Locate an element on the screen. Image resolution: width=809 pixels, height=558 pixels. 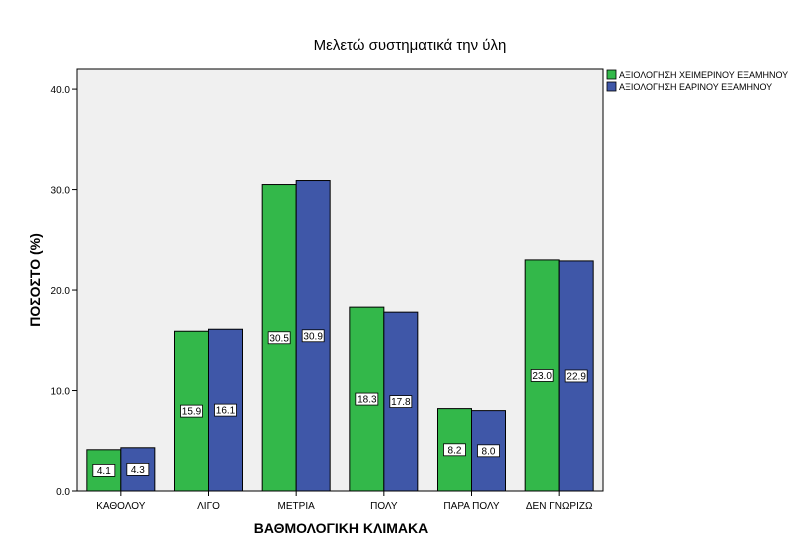
chart-title: Μελετώ συστηματικά την ύλη is located at coordinates (410, 45).